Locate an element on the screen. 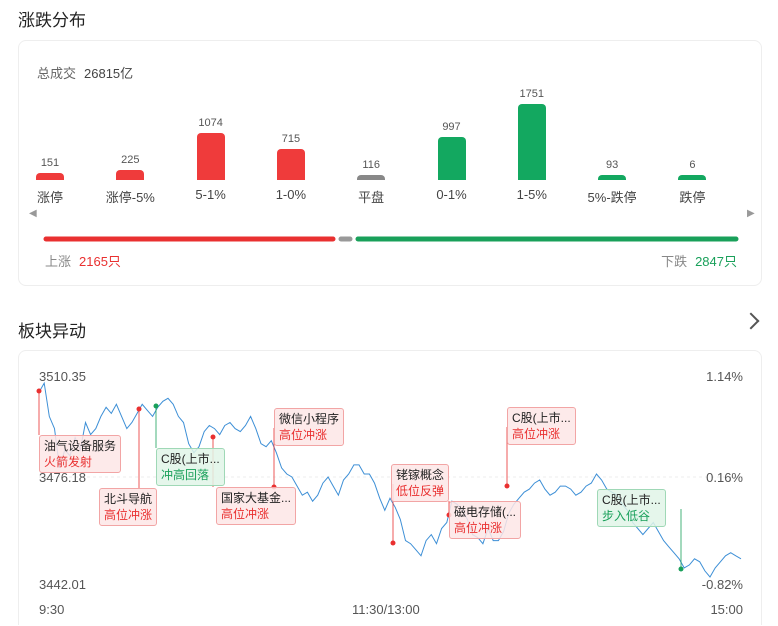 The height and width of the screenshot is (626, 778). sector-tag-0: 油气设备服务 火箭发射 is located at coordinates (80, 454).